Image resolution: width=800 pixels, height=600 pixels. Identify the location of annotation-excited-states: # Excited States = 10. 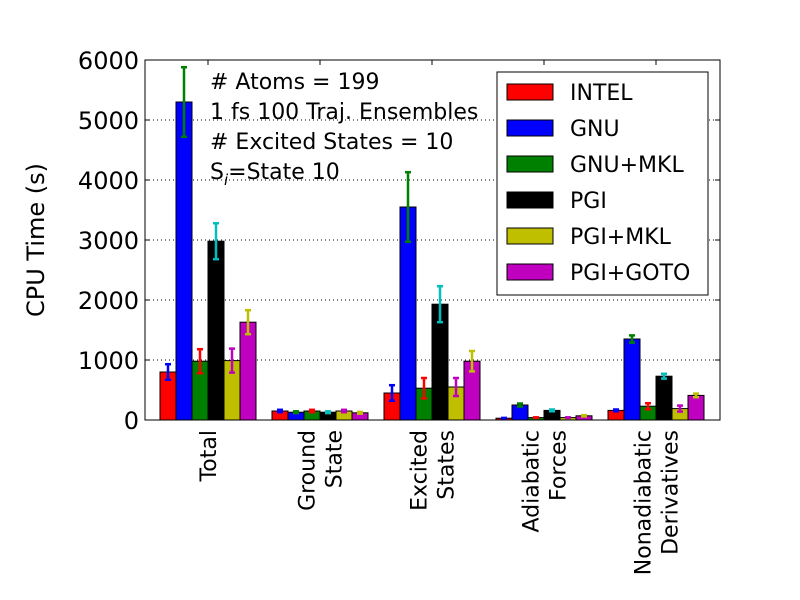
(331, 142).